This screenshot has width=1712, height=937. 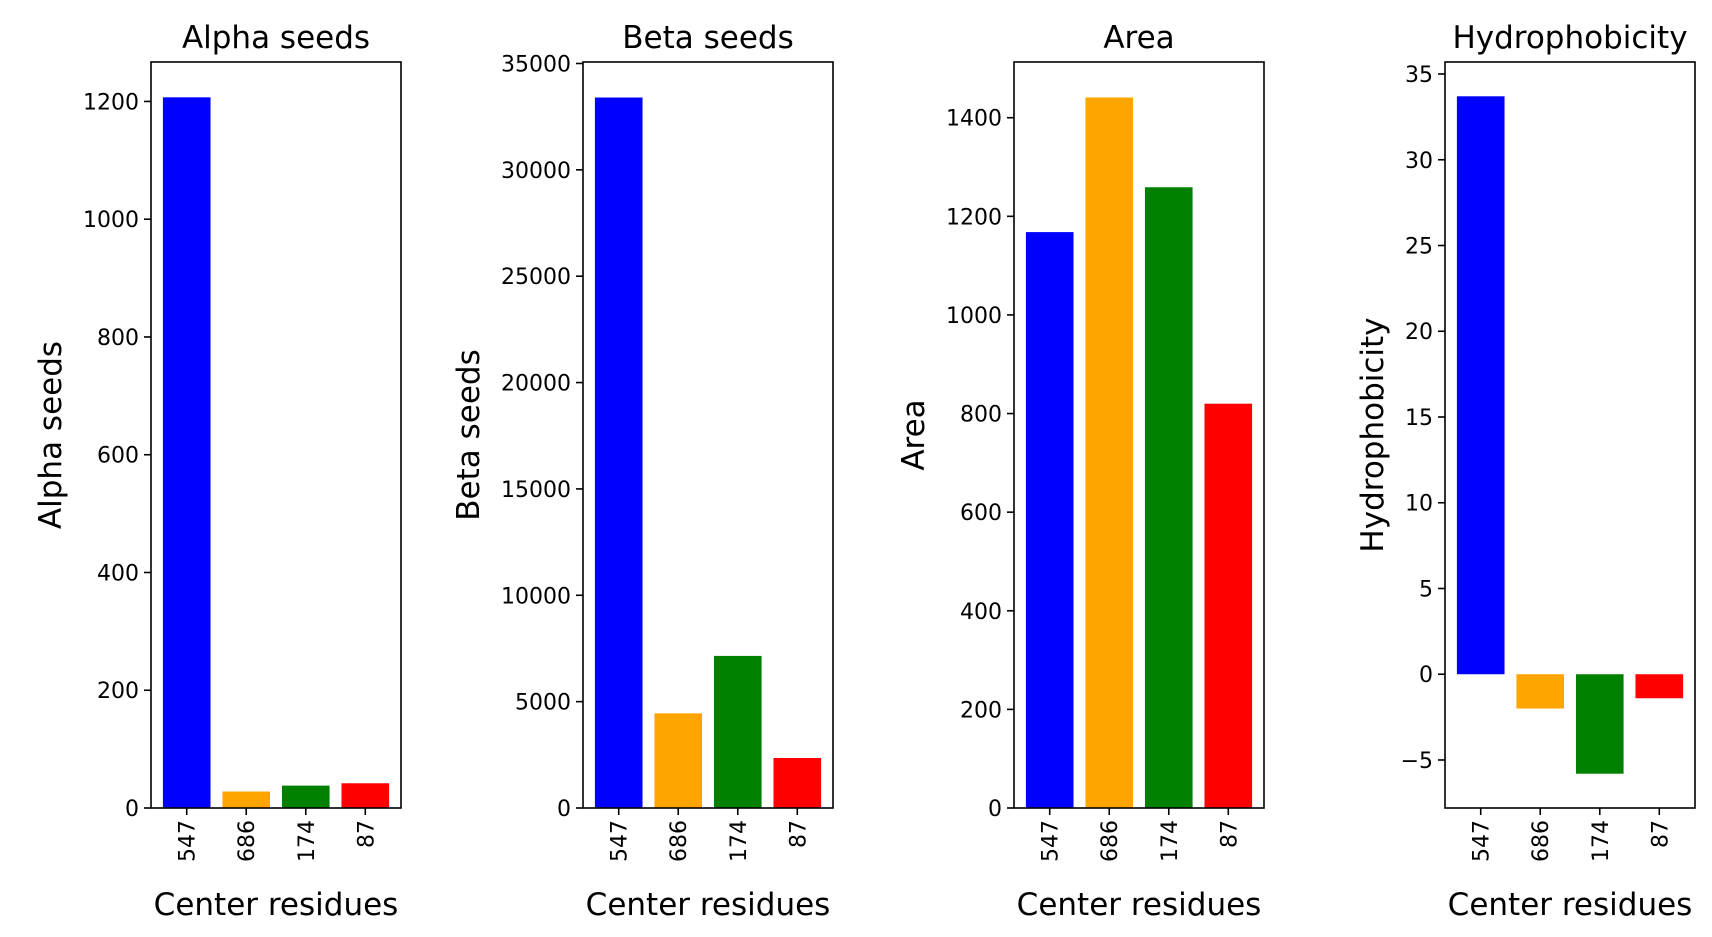 What do you see at coordinates (1419, 418) in the screenshot?
I see `y-tick-label: 15` at bounding box center [1419, 418].